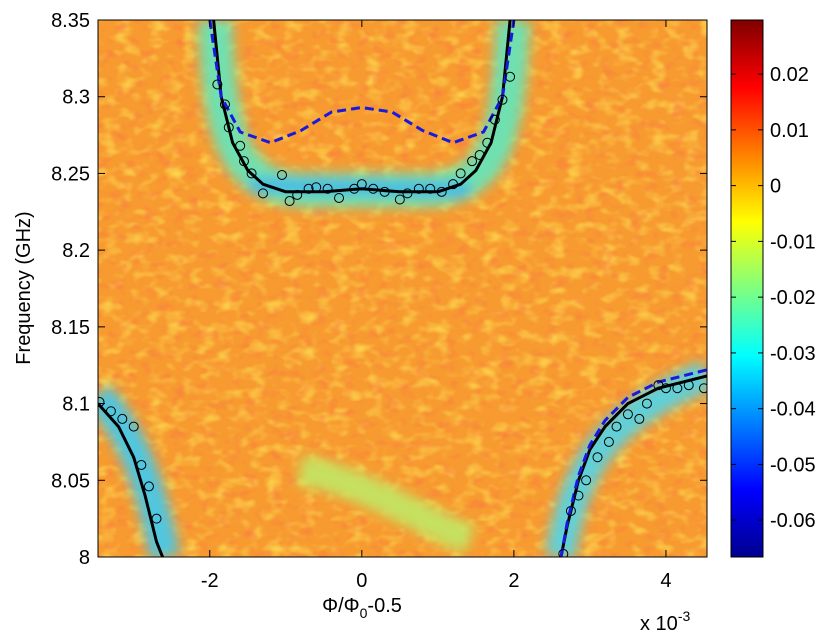  What do you see at coordinates (384, 606) in the screenshot?
I see `x-label-tail: -0.5` at bounding box center [384, 606].